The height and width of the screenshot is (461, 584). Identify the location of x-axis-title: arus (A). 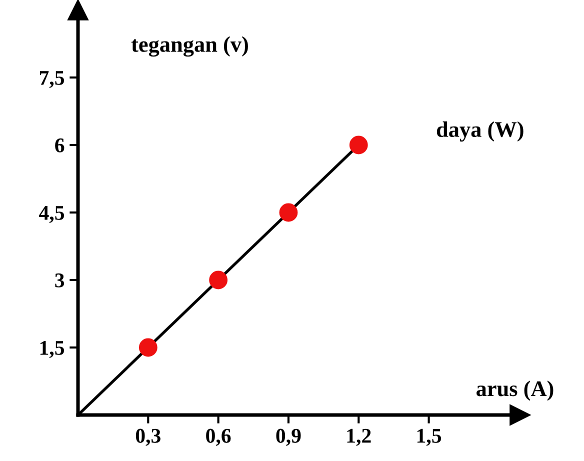
(515, 390).